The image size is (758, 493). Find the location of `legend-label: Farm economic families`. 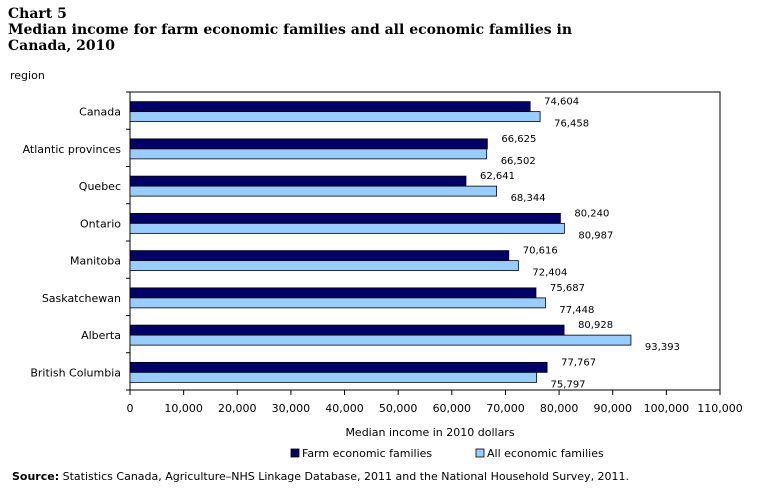

legend-label: Farm economic families is located at coordinates (367, 453).